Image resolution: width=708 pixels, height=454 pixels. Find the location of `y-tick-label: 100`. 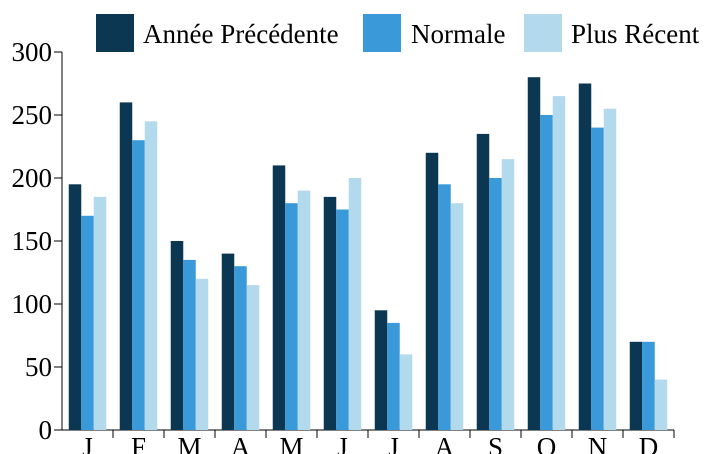

y-tick-label: 100 is located at coordinates (32, 304).